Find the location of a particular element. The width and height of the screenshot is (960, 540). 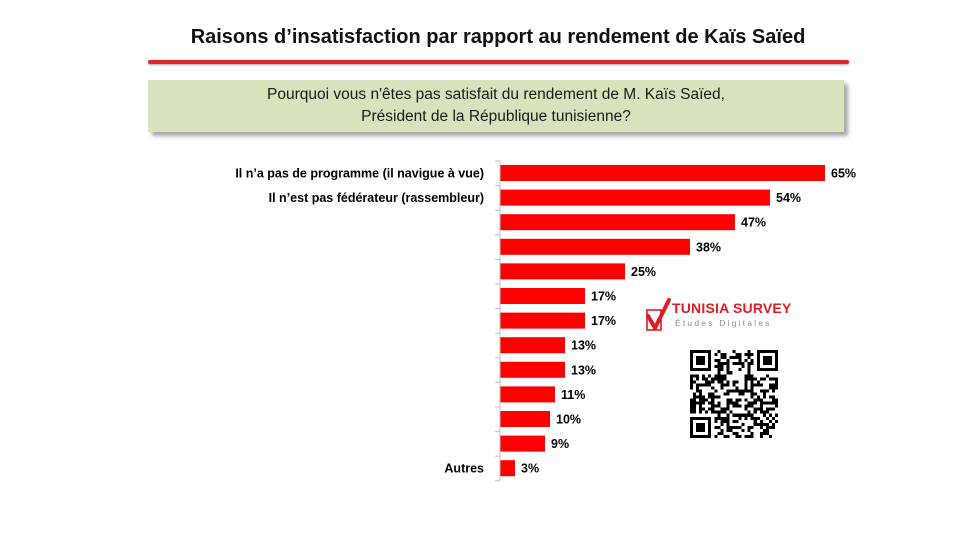

brand-logo: TUNISIA SURVEY Études Digitales is located at coordinates (725, 315).